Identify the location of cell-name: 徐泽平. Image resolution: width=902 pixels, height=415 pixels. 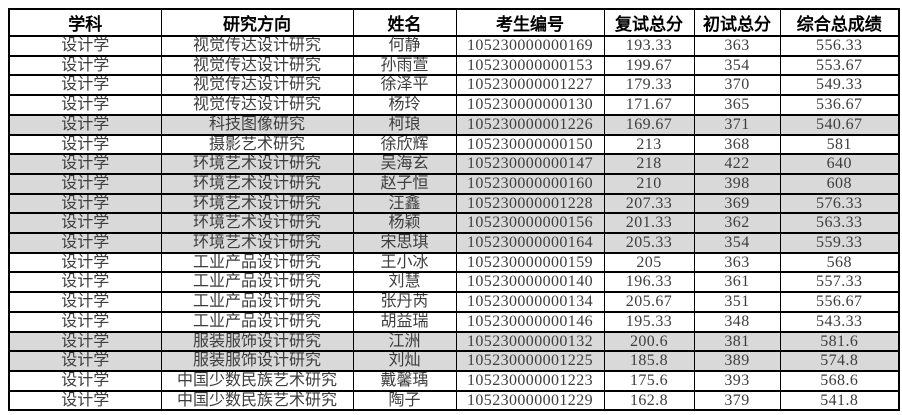
(404, 85).